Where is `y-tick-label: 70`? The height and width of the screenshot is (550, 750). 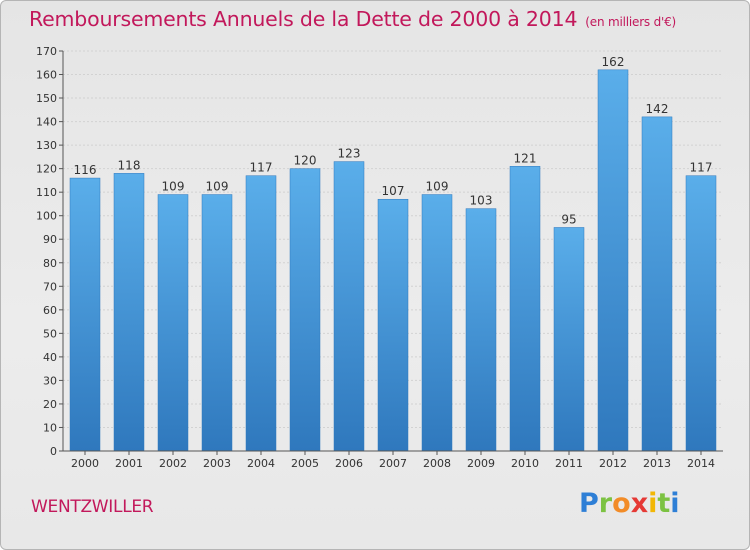 y-tick-label: 70 is located at coordinates (50, 286).